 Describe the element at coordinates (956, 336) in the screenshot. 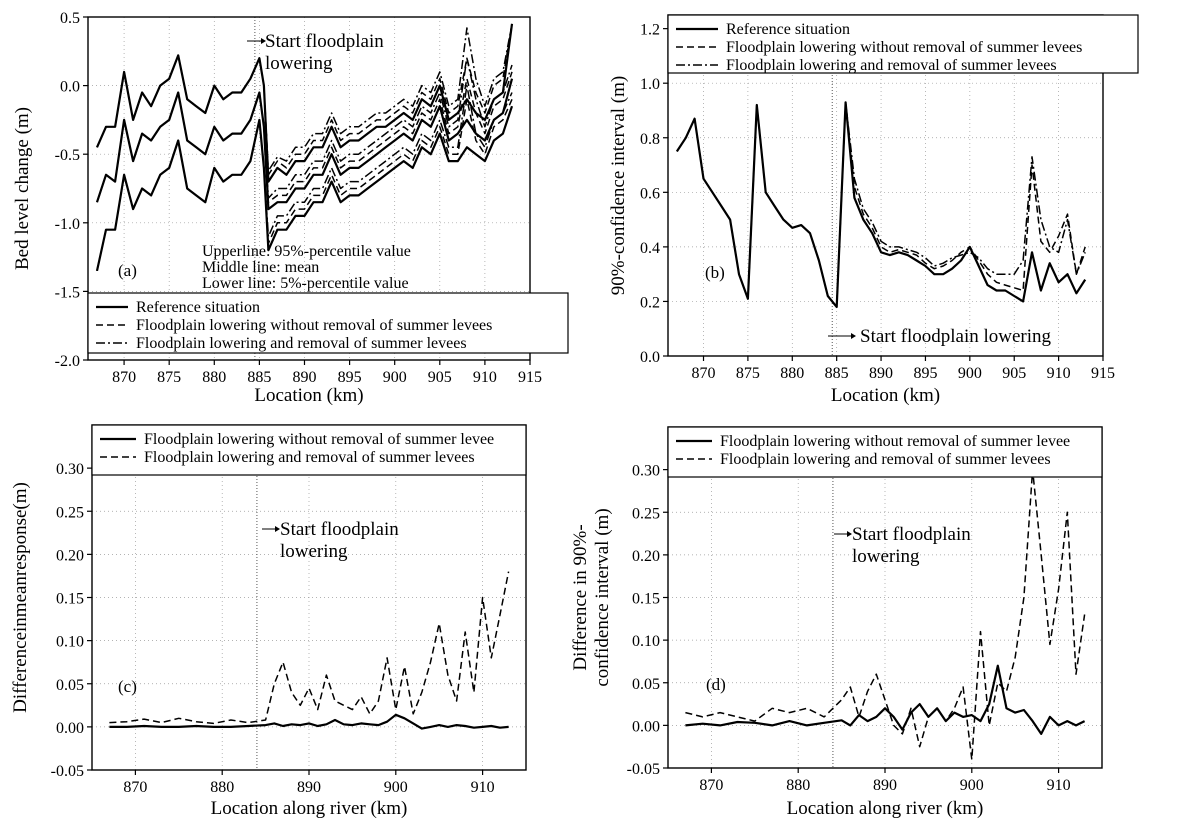

I see `start-annotation: Start floodplain lowering` at that location.